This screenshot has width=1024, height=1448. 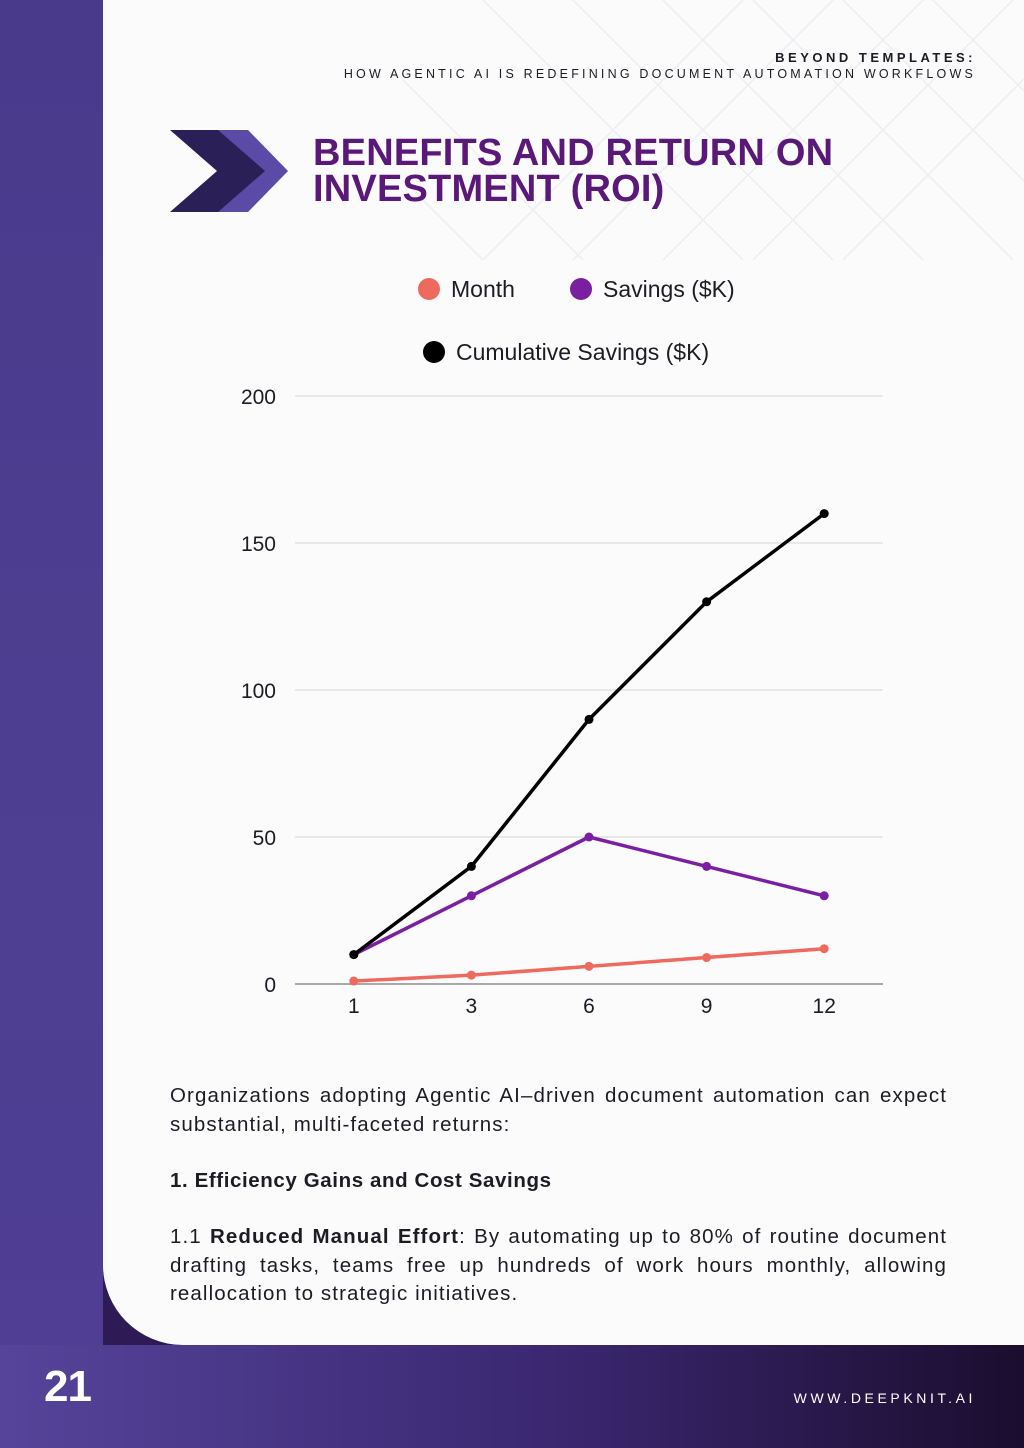 What do you see at coordinates (354, 1006) in the screenshot?
I see `x-tick-label: 1` at bounding box center [354, 1006].